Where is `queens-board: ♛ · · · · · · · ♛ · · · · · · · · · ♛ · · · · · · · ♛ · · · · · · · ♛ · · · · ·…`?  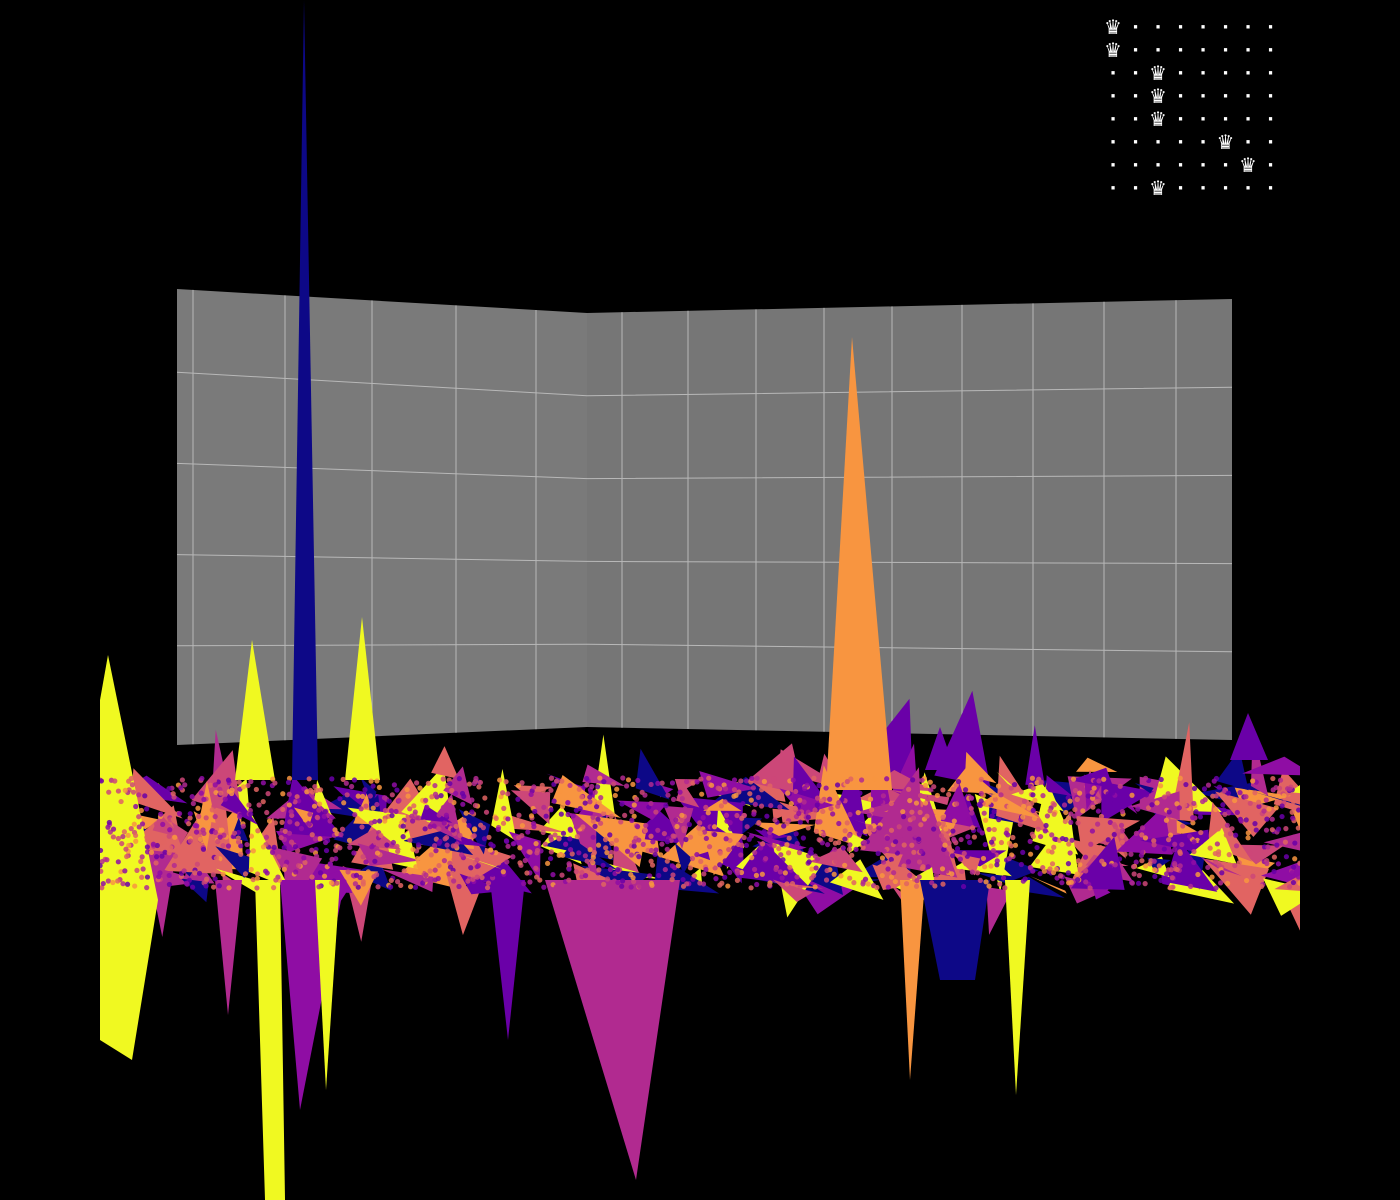 queens-board: ♛ · · · · · · · ♛ · · · · · · · · · ♛ · · · · · · · ♛ · · · · · · · ♛ · · · · ·… is located at coordinates (1195, 111).